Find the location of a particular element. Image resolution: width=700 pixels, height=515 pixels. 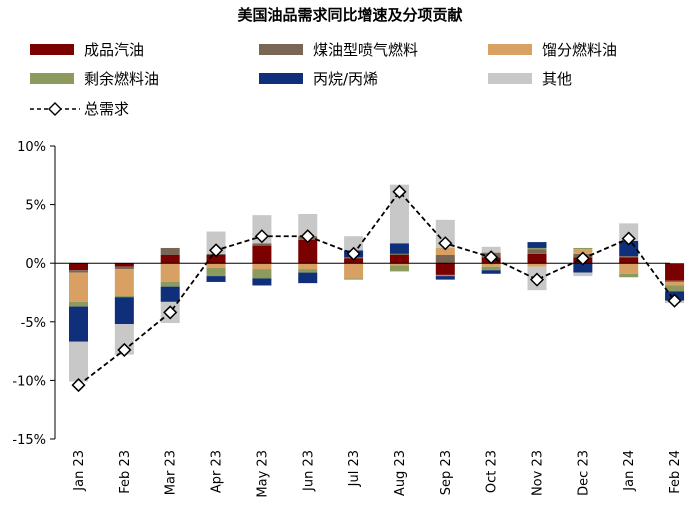

x-tick-label: Apr 23 is located at coordinates (217, 471).